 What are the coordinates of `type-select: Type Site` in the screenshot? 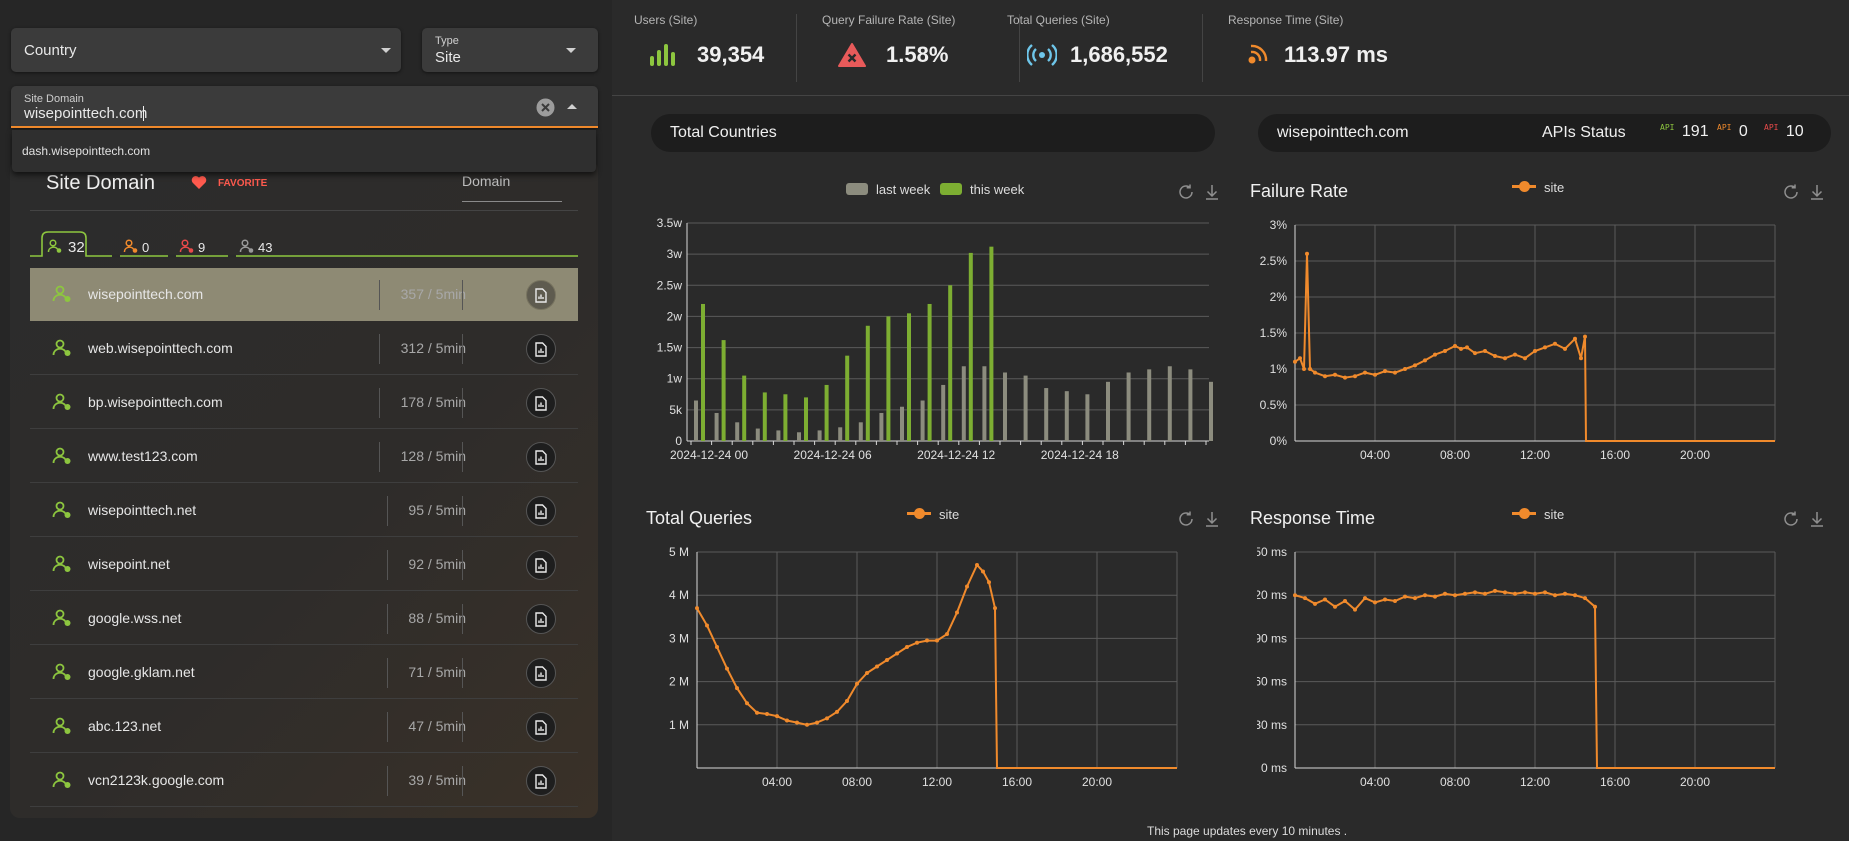 It's located at (510, 50).